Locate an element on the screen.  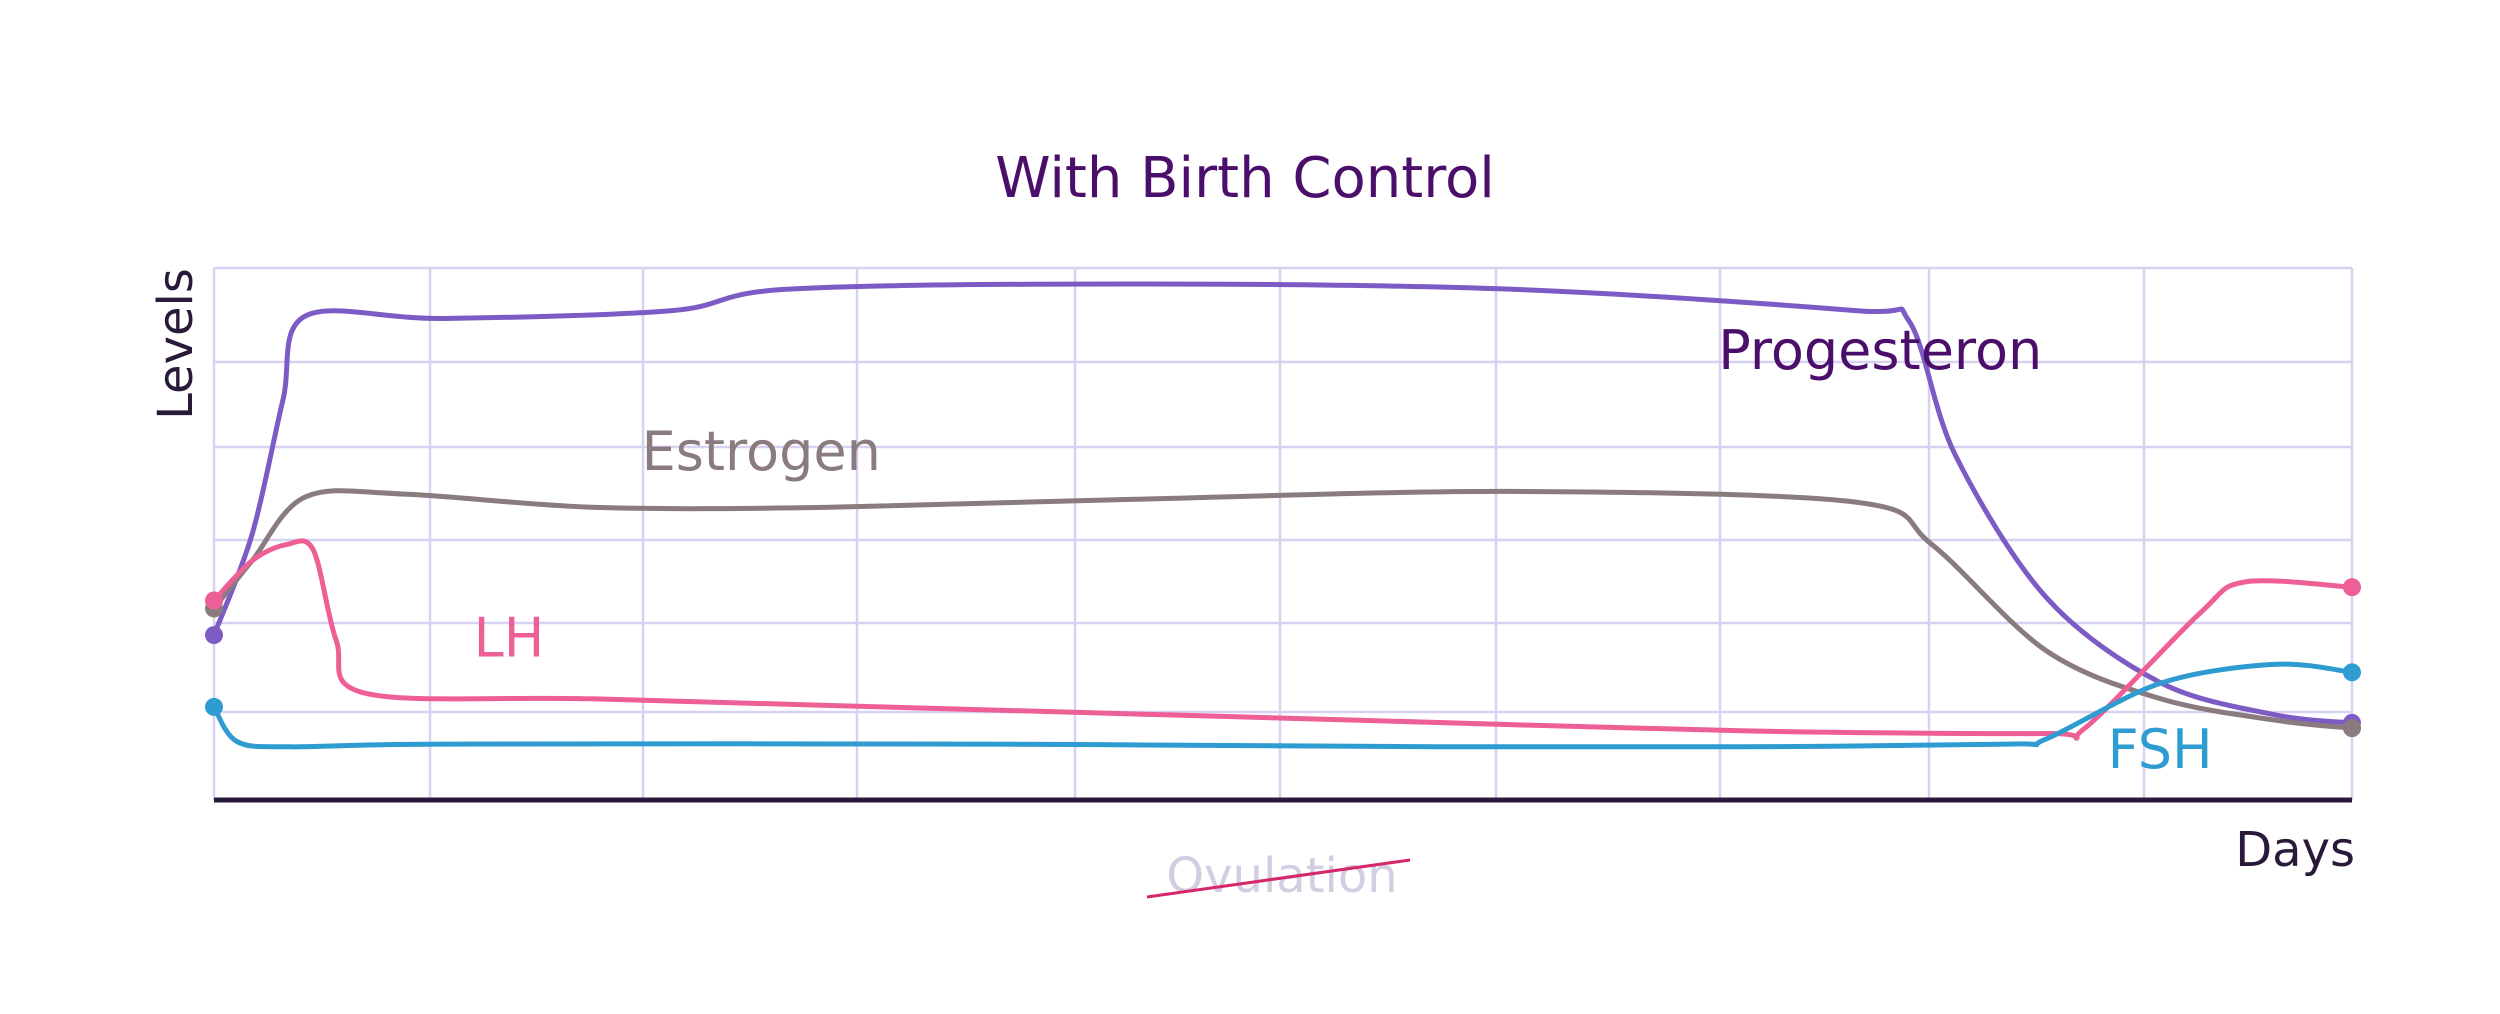
series-label-lh: LH is located at coordinates (509, 637).